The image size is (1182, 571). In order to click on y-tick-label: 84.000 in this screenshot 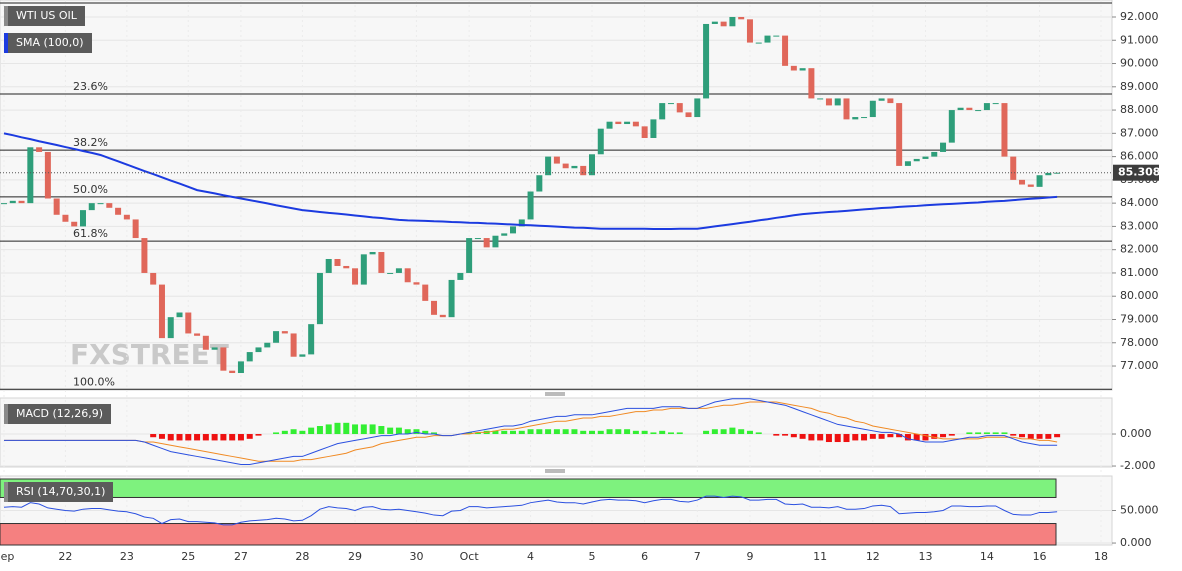, I will do `click(1139, 202)`.